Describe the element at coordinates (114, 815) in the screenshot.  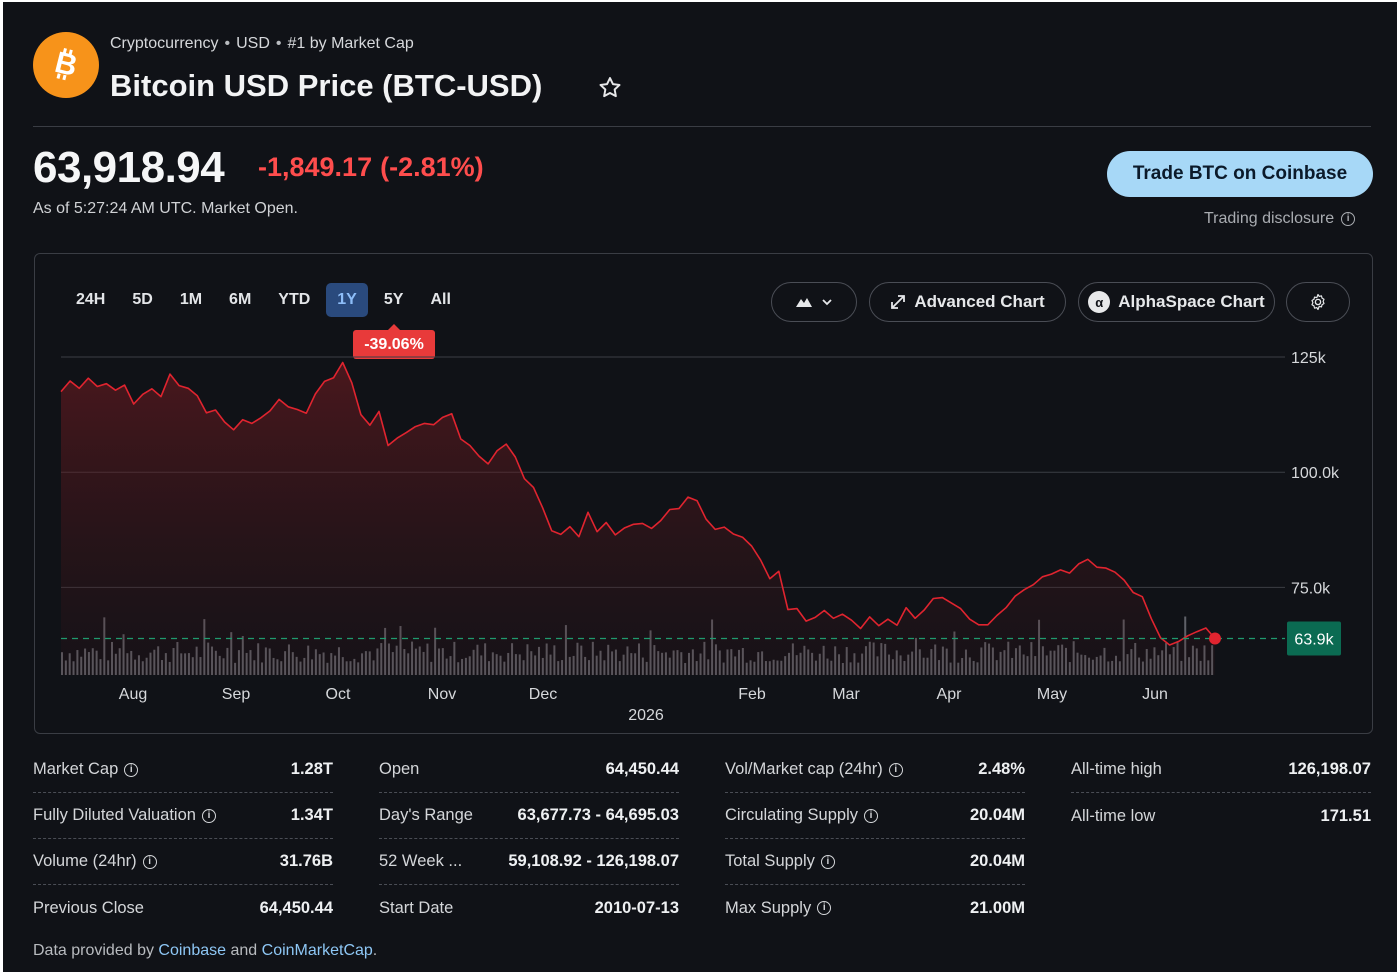
I see `stat-label: Fully Diluted Valuation` at that location.